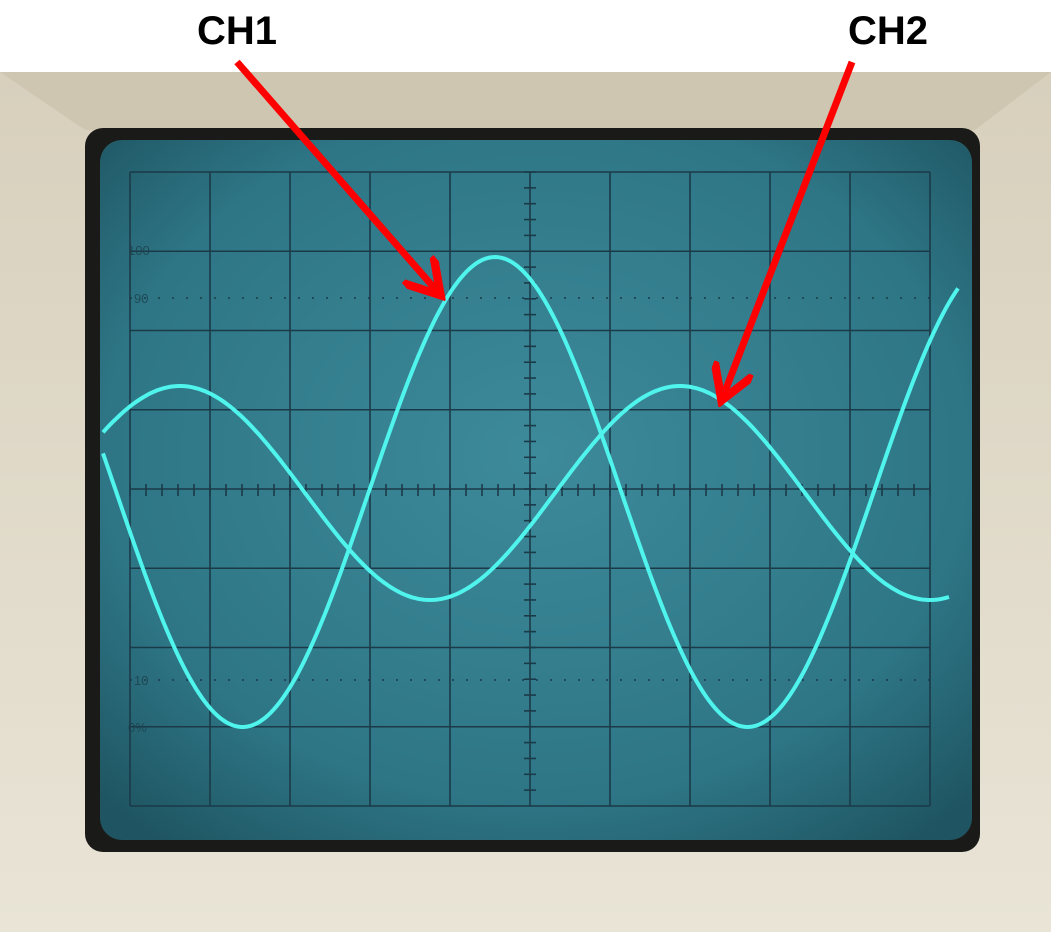 This screenshot has width=1051, height=932. I want to click on ch2-label: CH2, so click(888, 31).